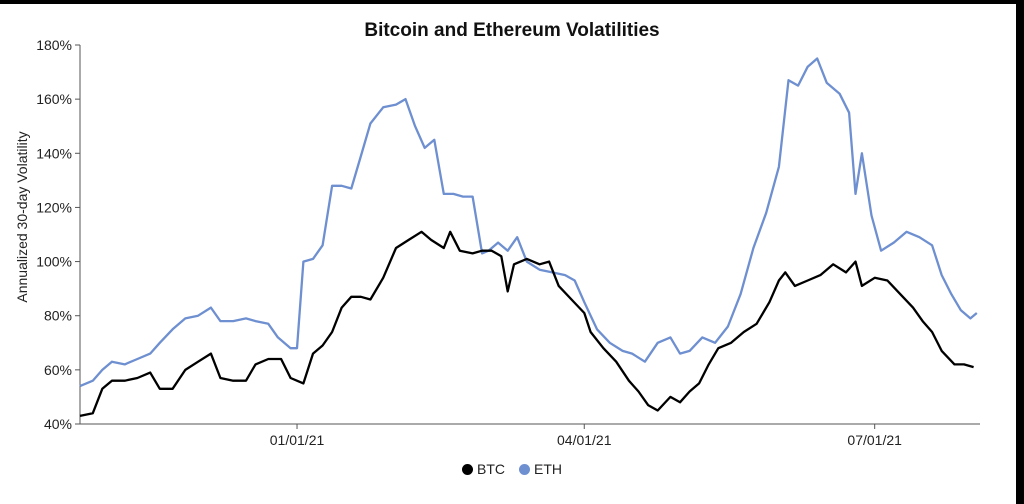 Image resolution: width=1024 pixels, height=504 pixels. I want to click on top-border, so click(512, 2).